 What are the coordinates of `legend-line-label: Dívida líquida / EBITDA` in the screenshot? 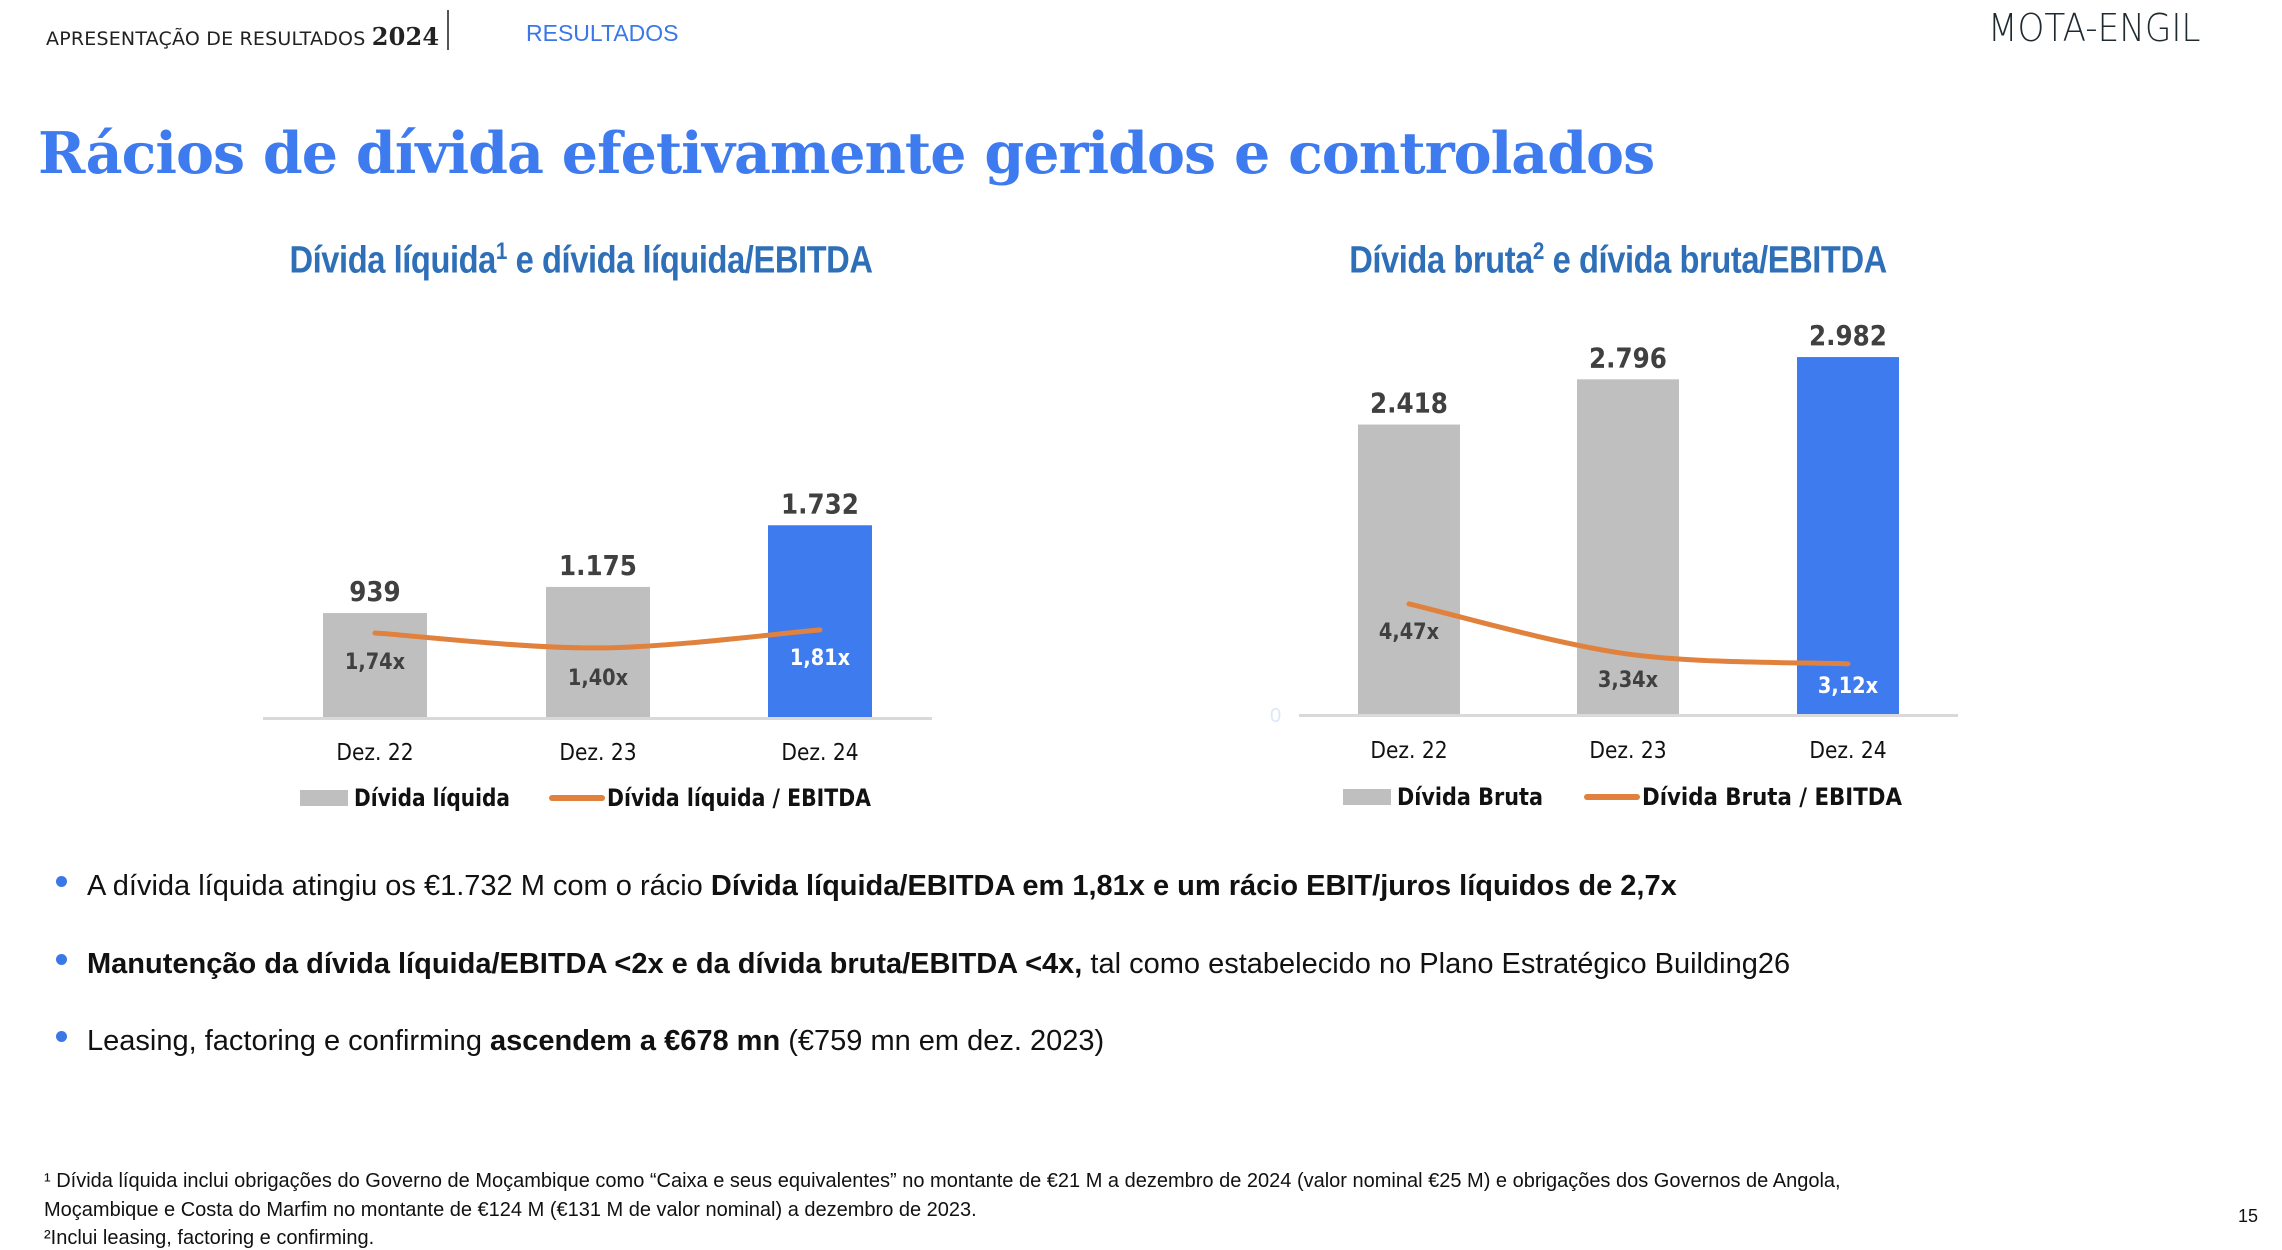 It's located at (739, 798).